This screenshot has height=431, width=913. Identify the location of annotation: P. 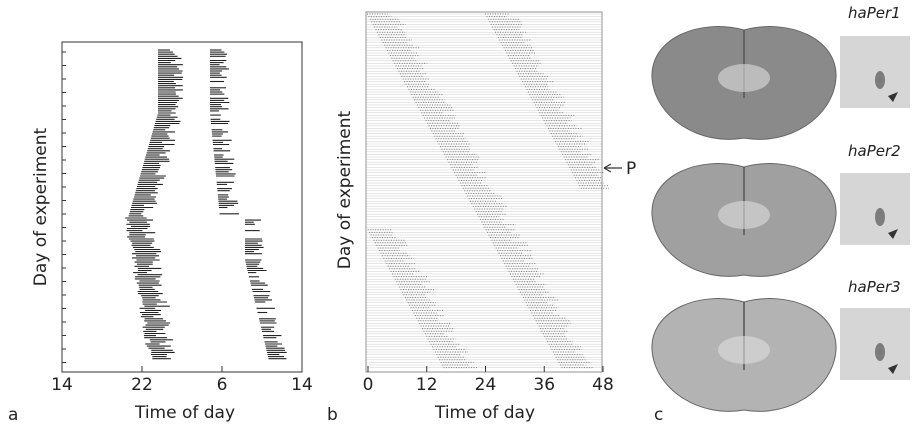
(631, 169).